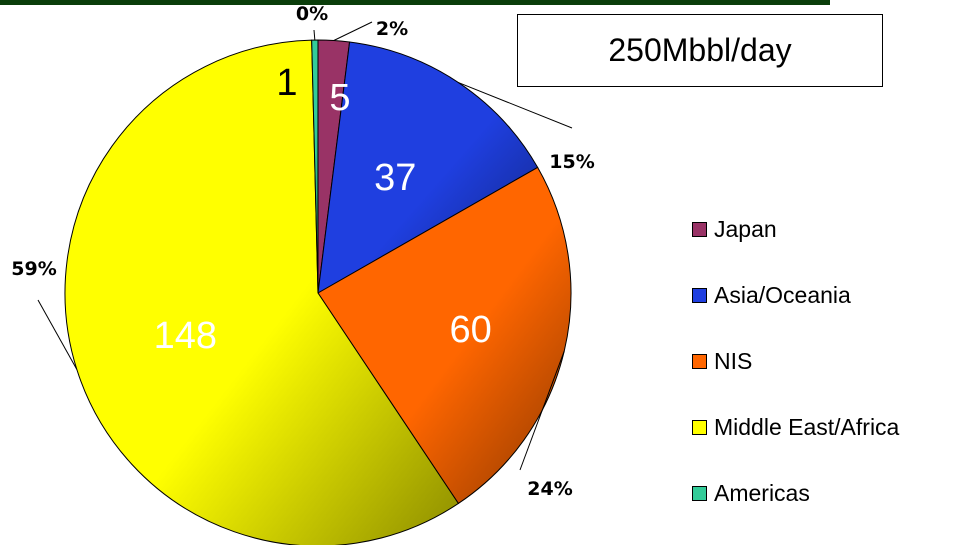 Image resolution: width=958 pixels, height=545 pixels. Describe the element at coordinates (392, 29) in the screenshot. I see `percent-label: 2%` at that location.